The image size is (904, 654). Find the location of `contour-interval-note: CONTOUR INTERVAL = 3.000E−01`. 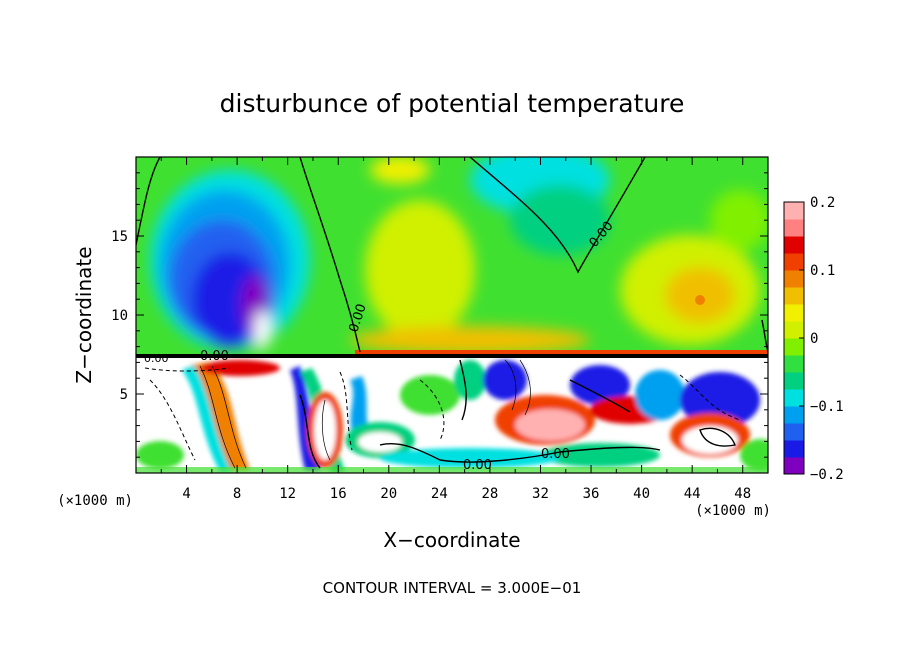

contour-interval-note: CONTOUR INTERVAL = 3.000E−01 is located at coordinates (452, 588).